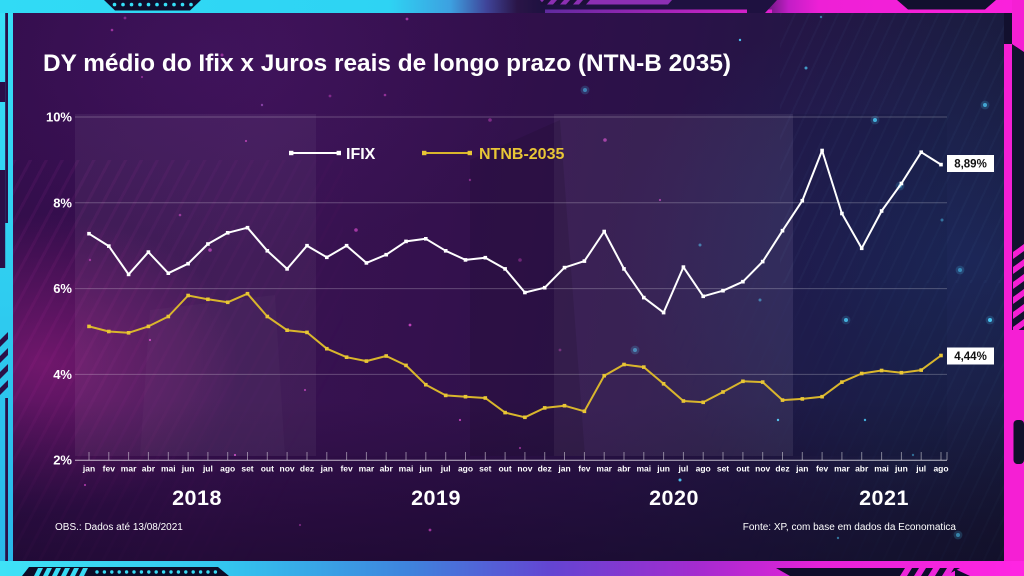  Describe the element at coordinates (436, 498) in the screenshot. I see `svg-text: 2019` at that location.